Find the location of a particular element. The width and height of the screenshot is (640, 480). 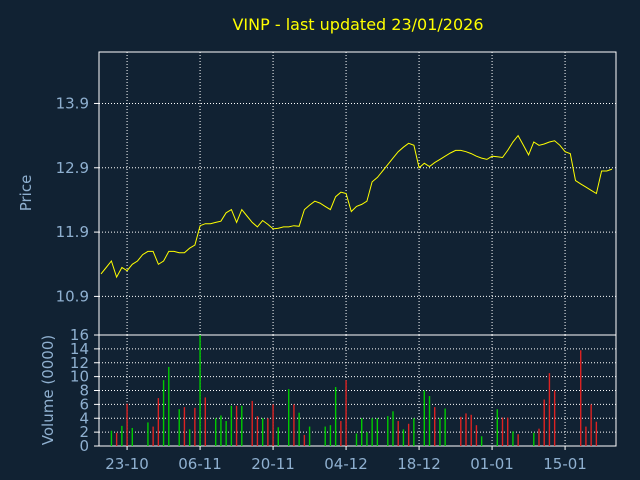

price-y-axis: 10.9 11.9 12.9 13.9 is located at coordinates (77, 199).